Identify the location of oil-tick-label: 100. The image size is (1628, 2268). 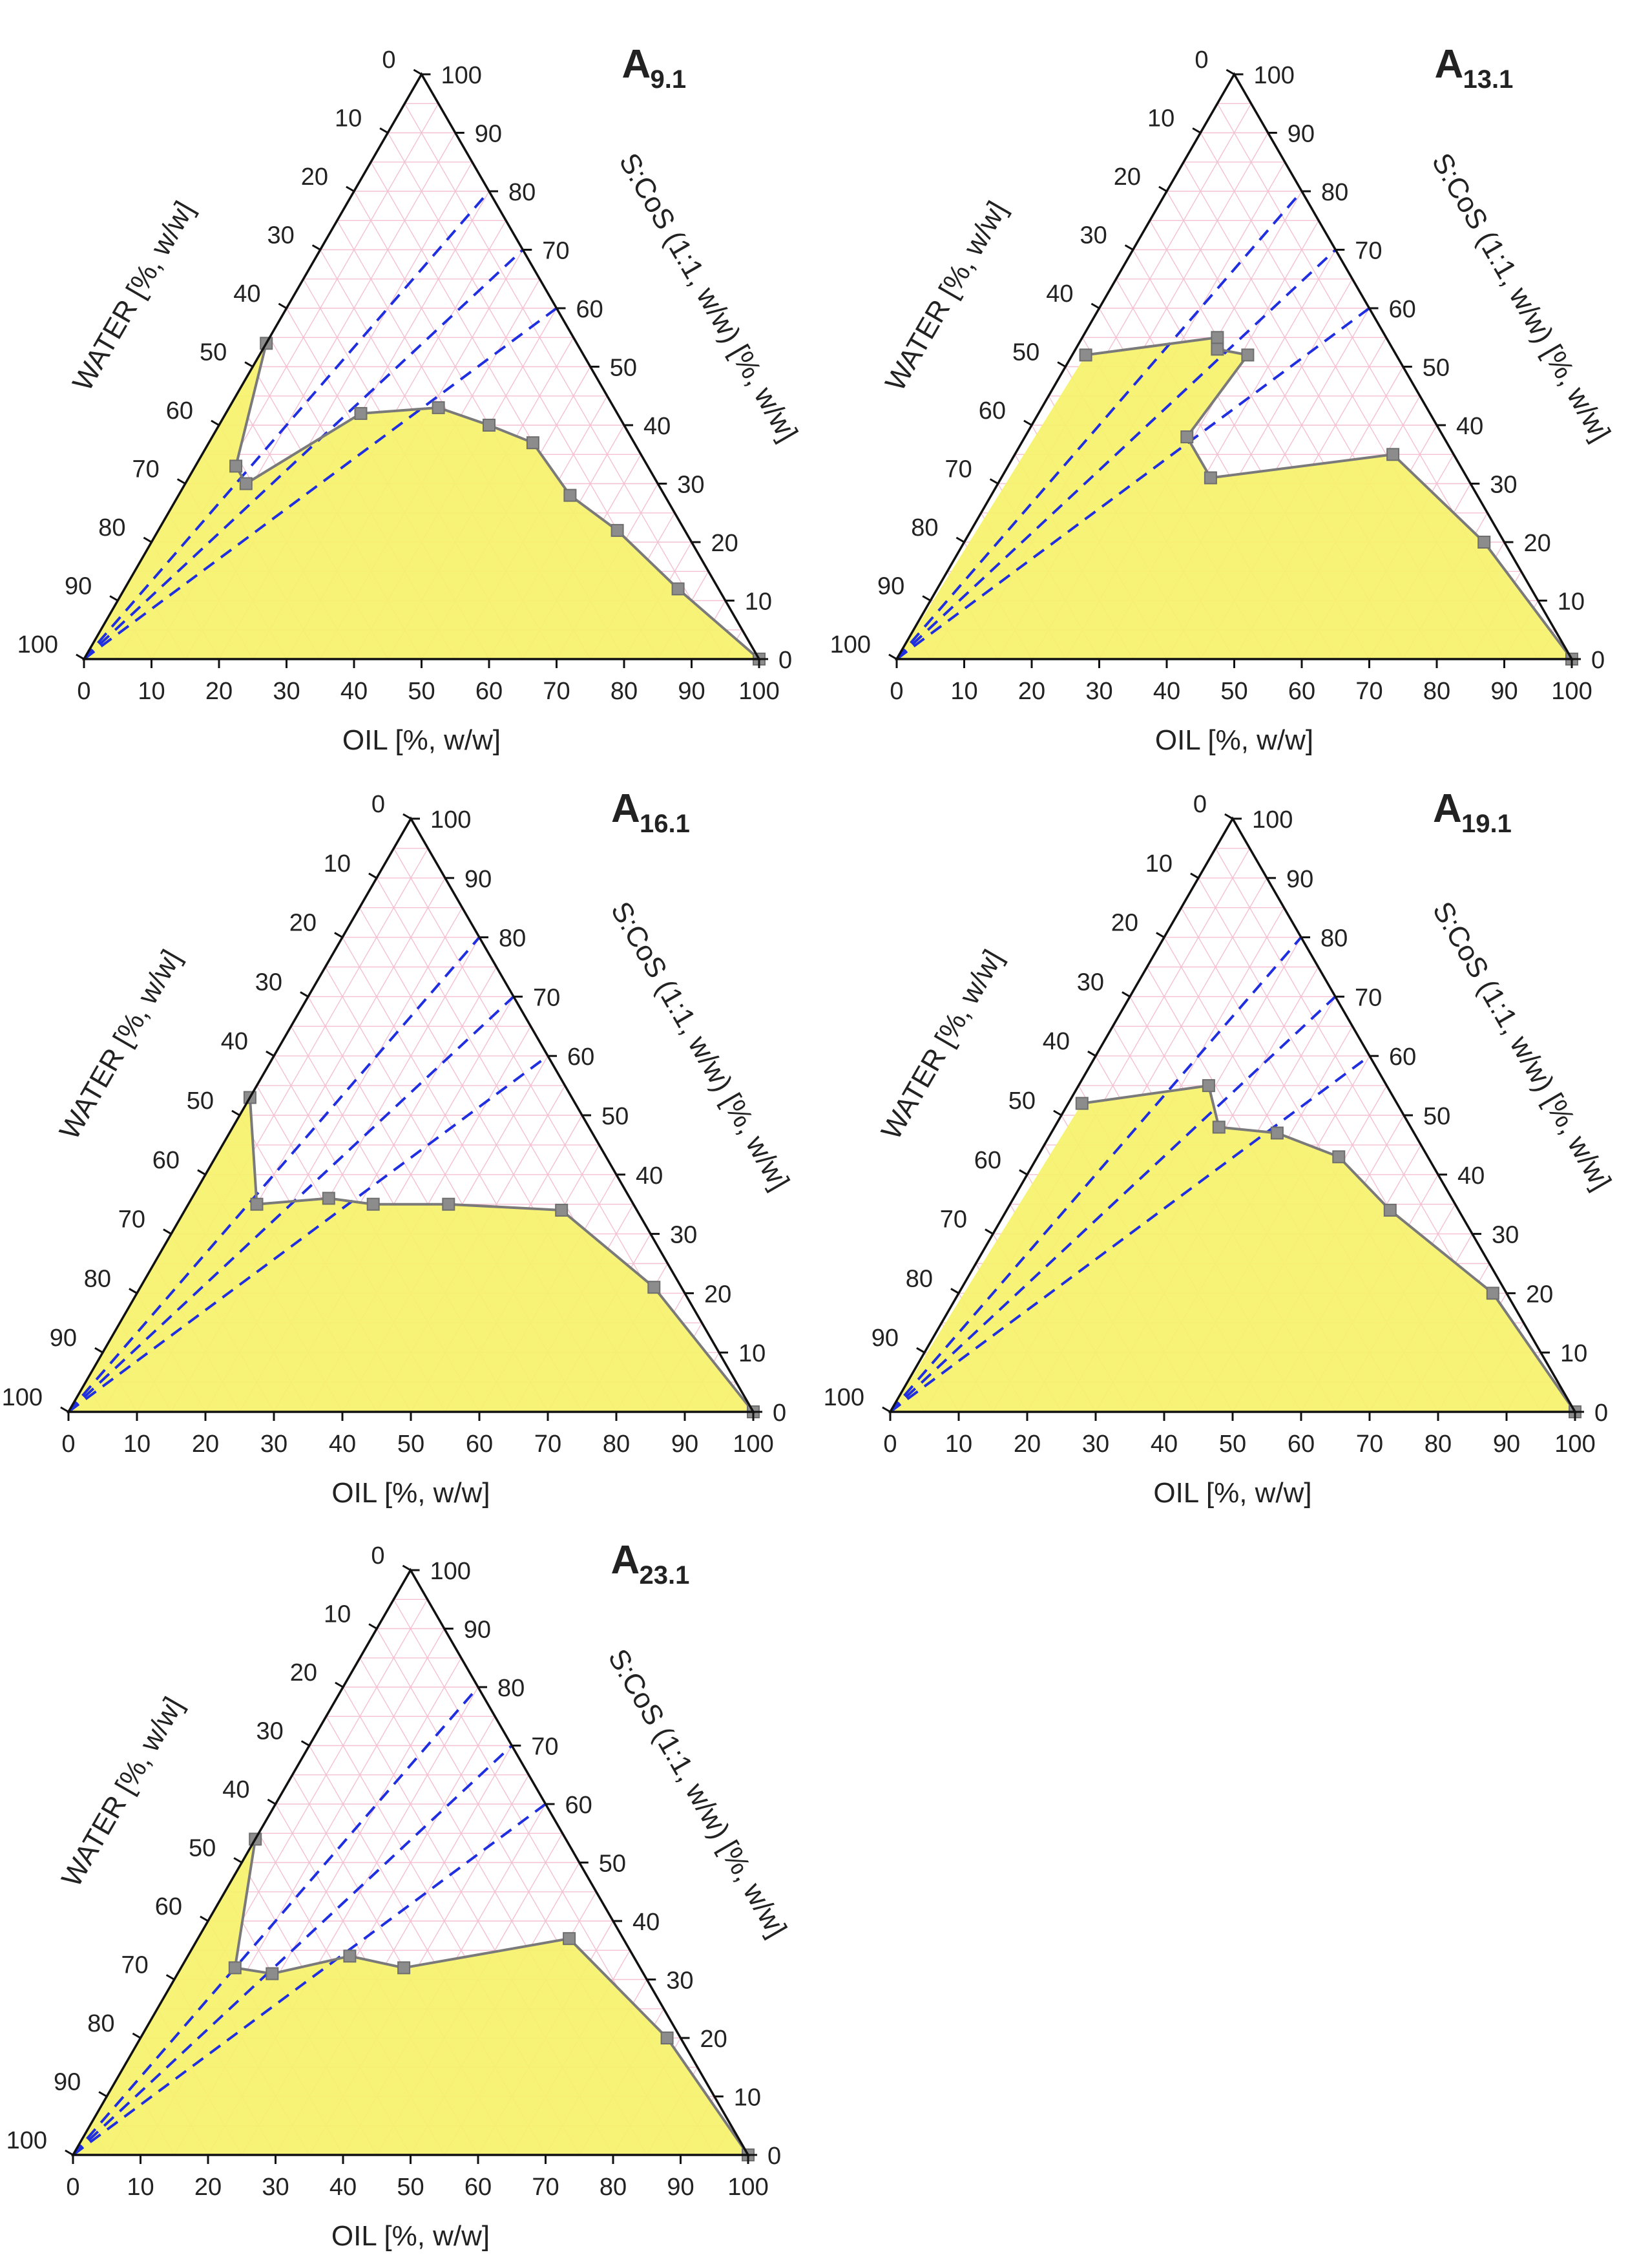
(1574, 1444).